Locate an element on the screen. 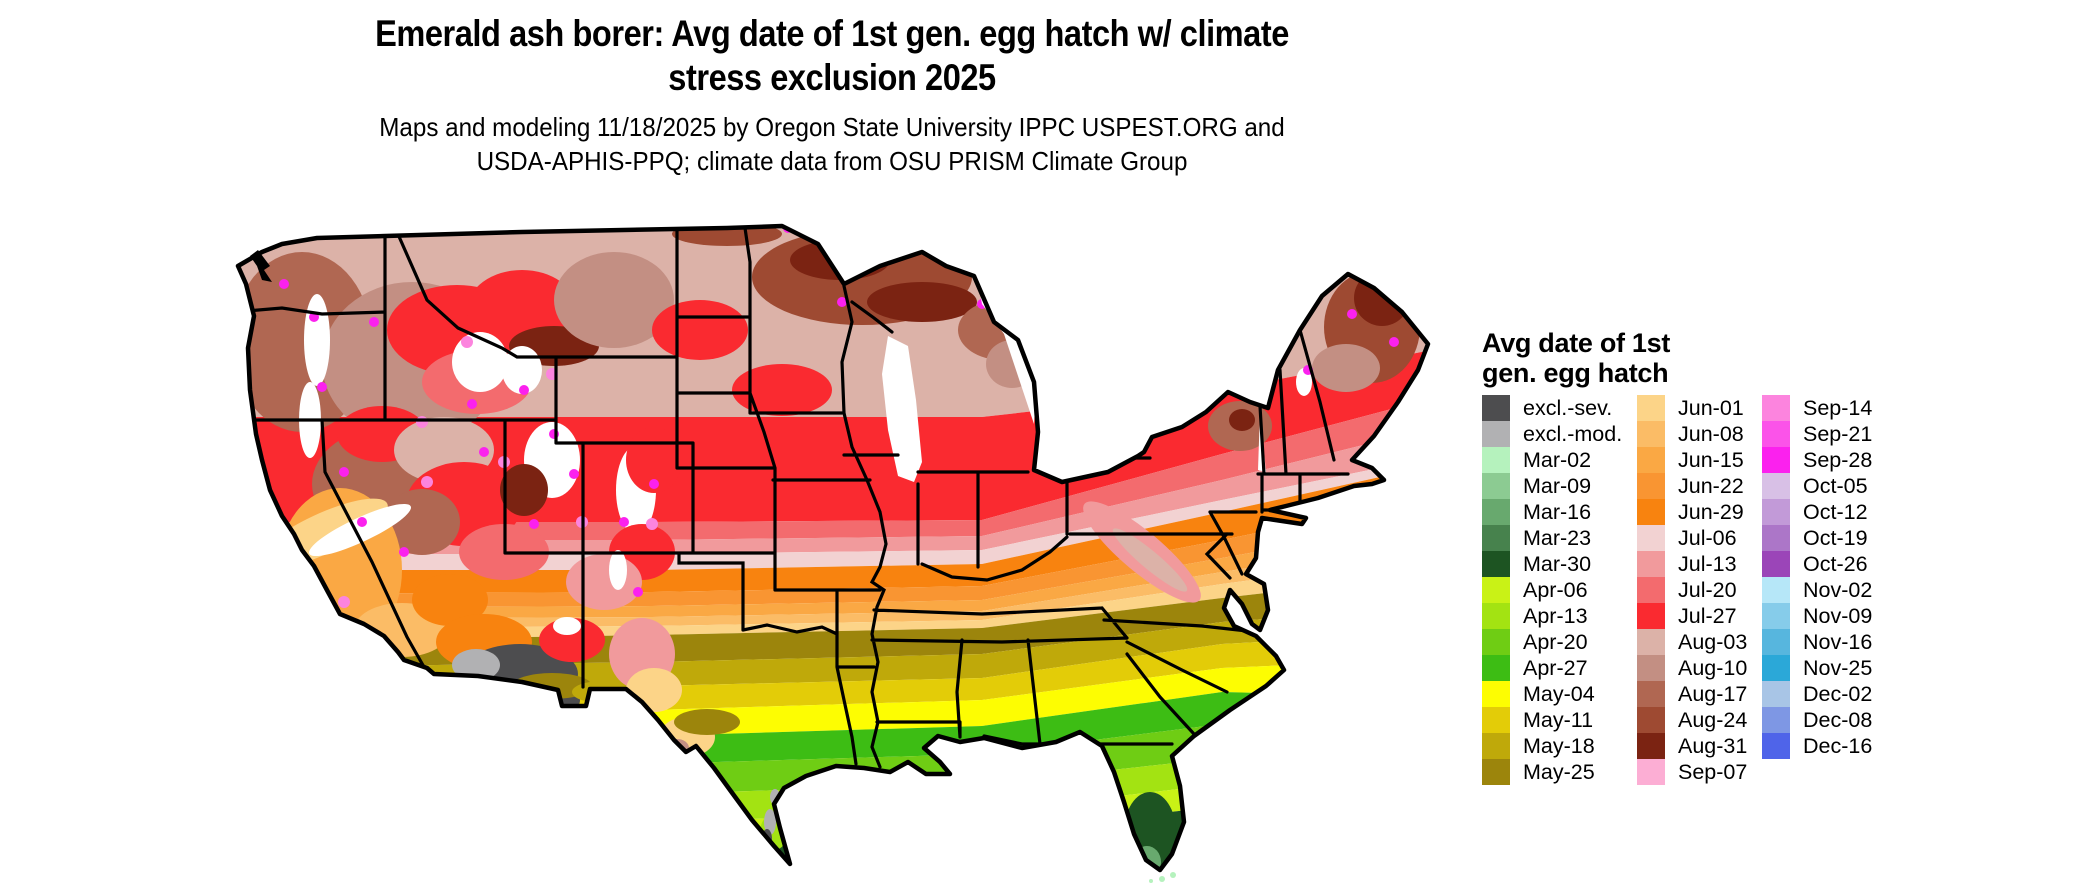 This screenshot has height=892, width=2100. legend-entry: Apr-13 is located at coordinates (1559, 616).